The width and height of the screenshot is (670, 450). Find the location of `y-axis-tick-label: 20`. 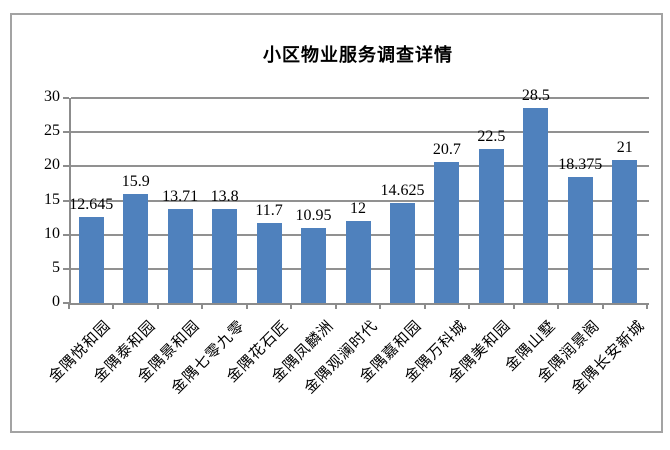

y-axis-tick-label: 20 is located at coordinates (52, 165).